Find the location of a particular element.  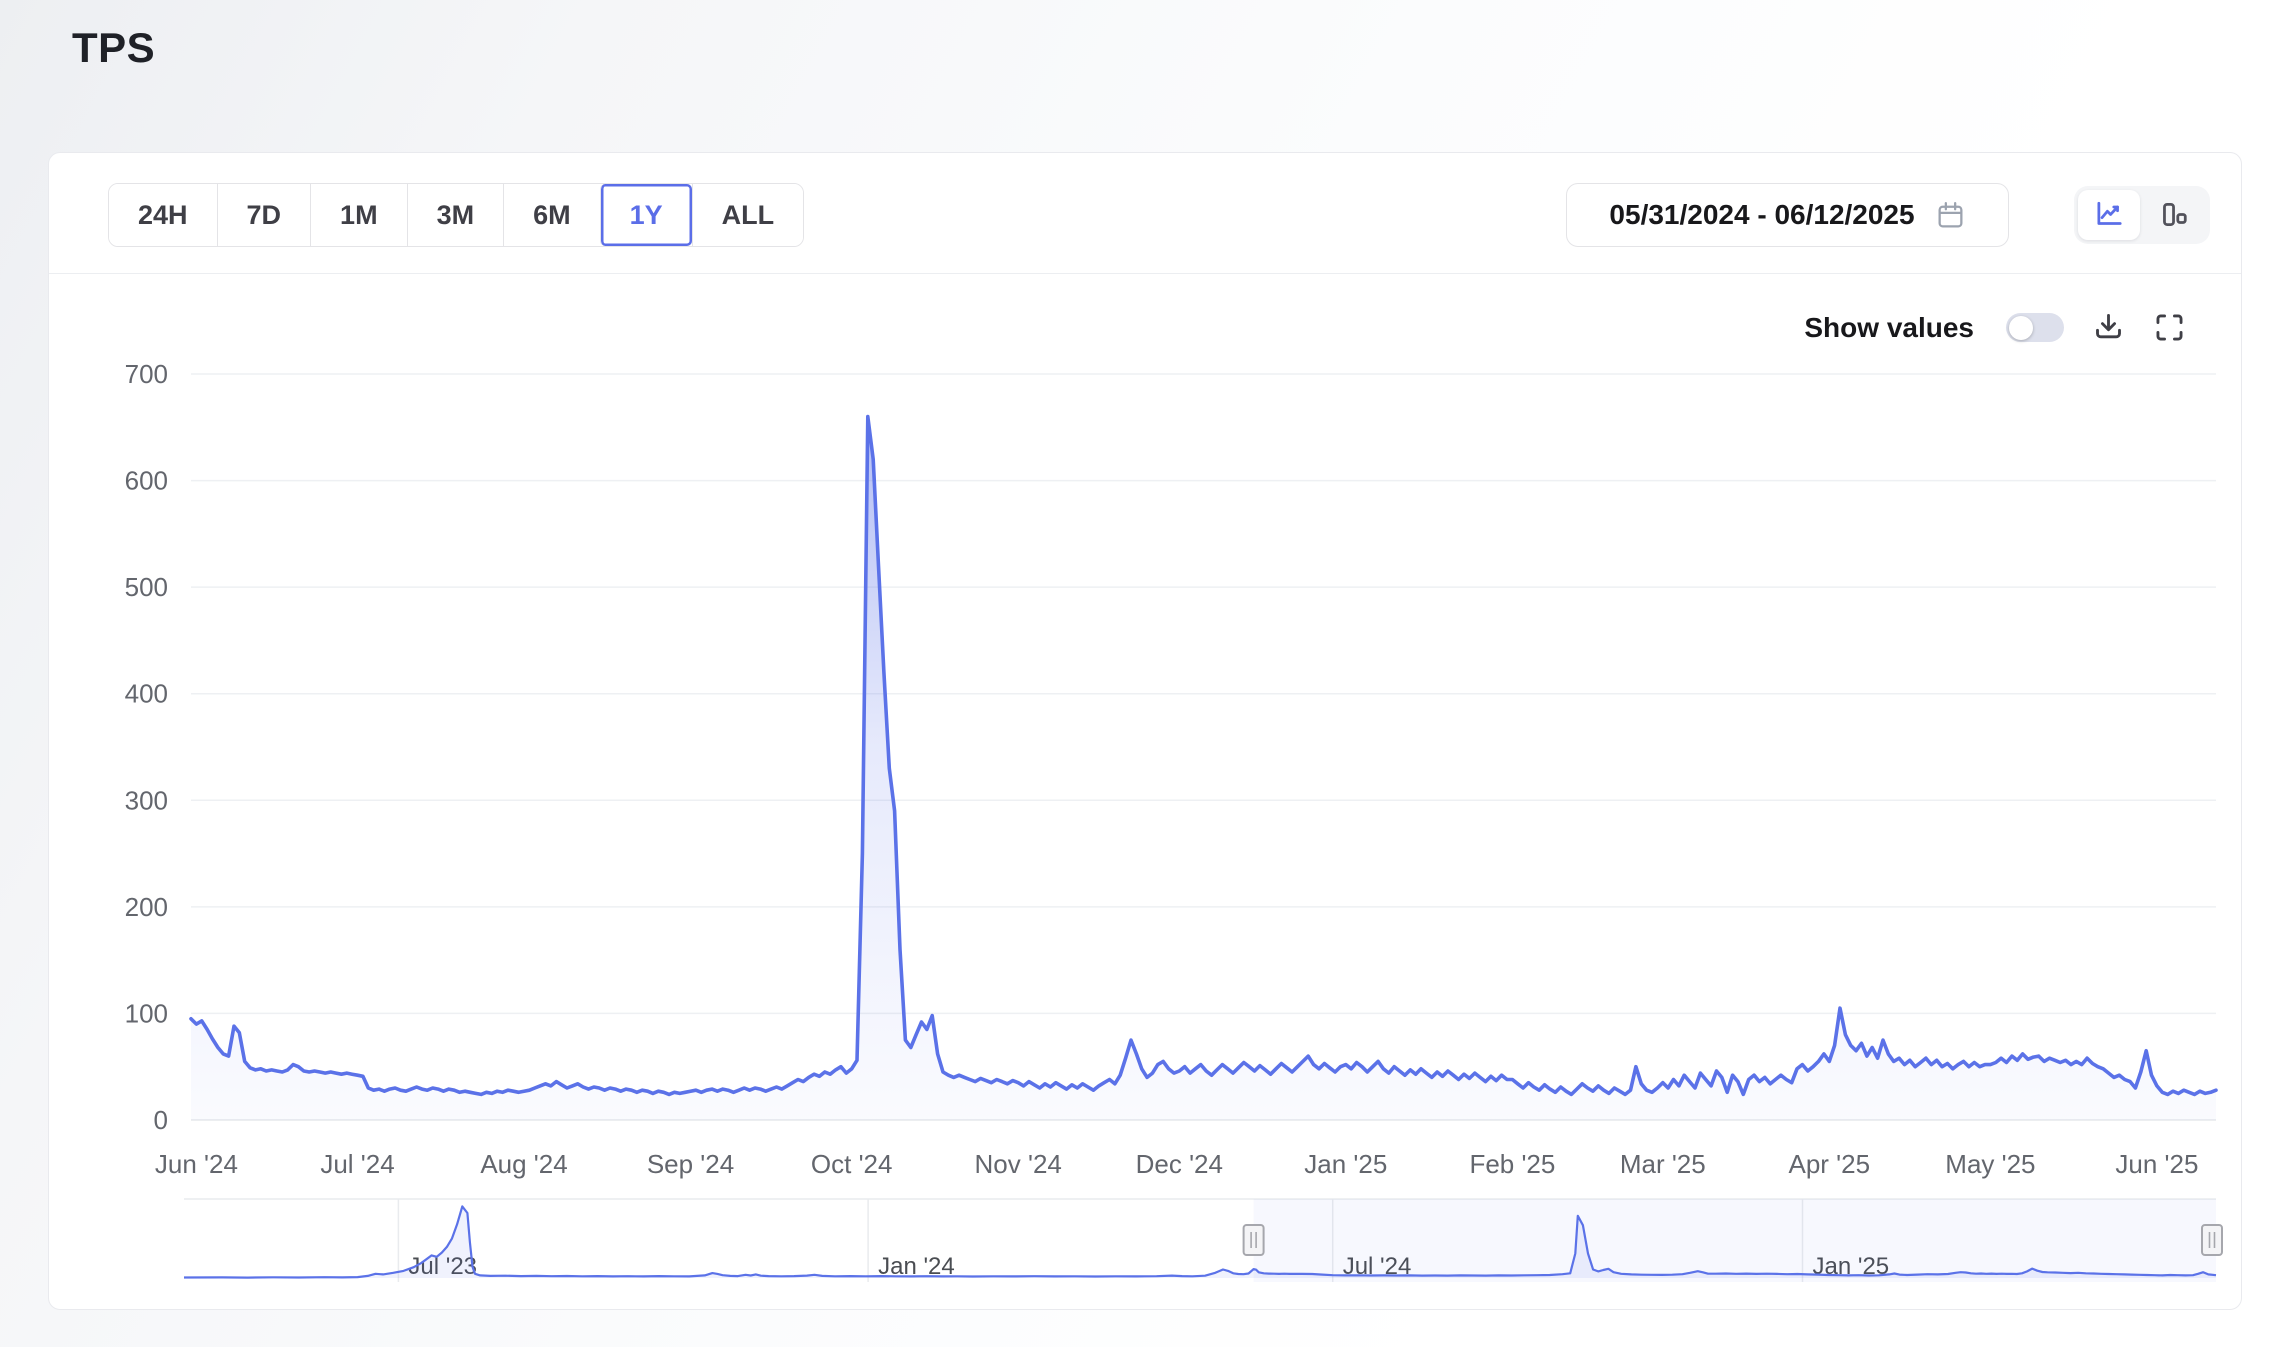

x-tick-label: Dec '24 is located at coordinates (1179, 1164).